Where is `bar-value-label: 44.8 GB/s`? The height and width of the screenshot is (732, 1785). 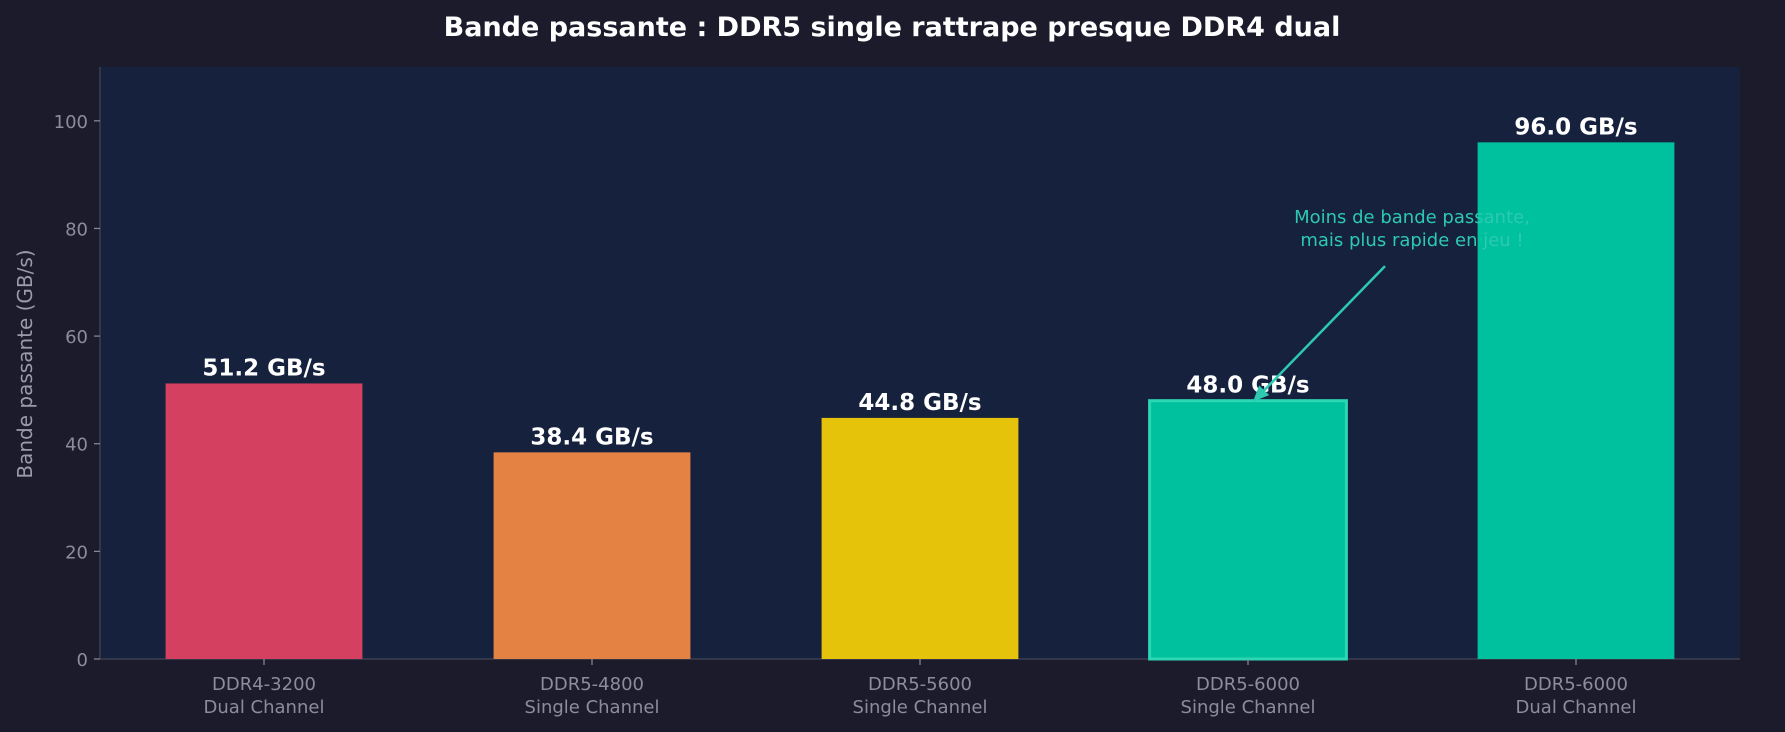 bar-value-label: 44.8 GB/s is located at coordinates (919, 403).